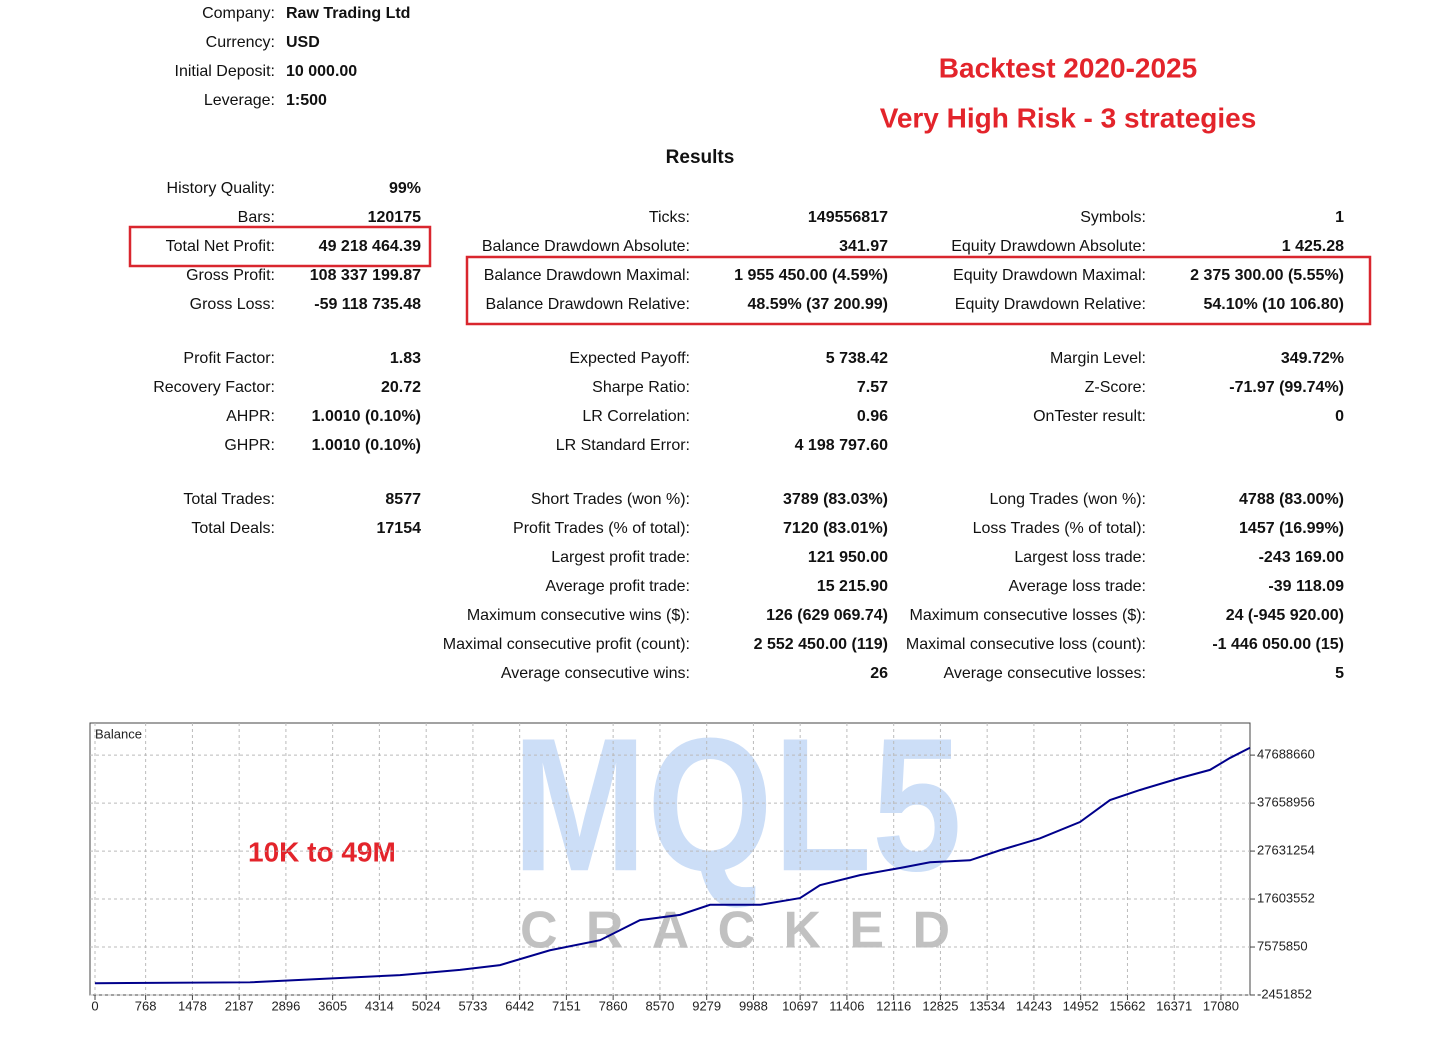 The image size is (1441, 1047). Describe the element at coordinates (737, 805) in the screenshot. I see `watermark-logo: MQL5` at that location.